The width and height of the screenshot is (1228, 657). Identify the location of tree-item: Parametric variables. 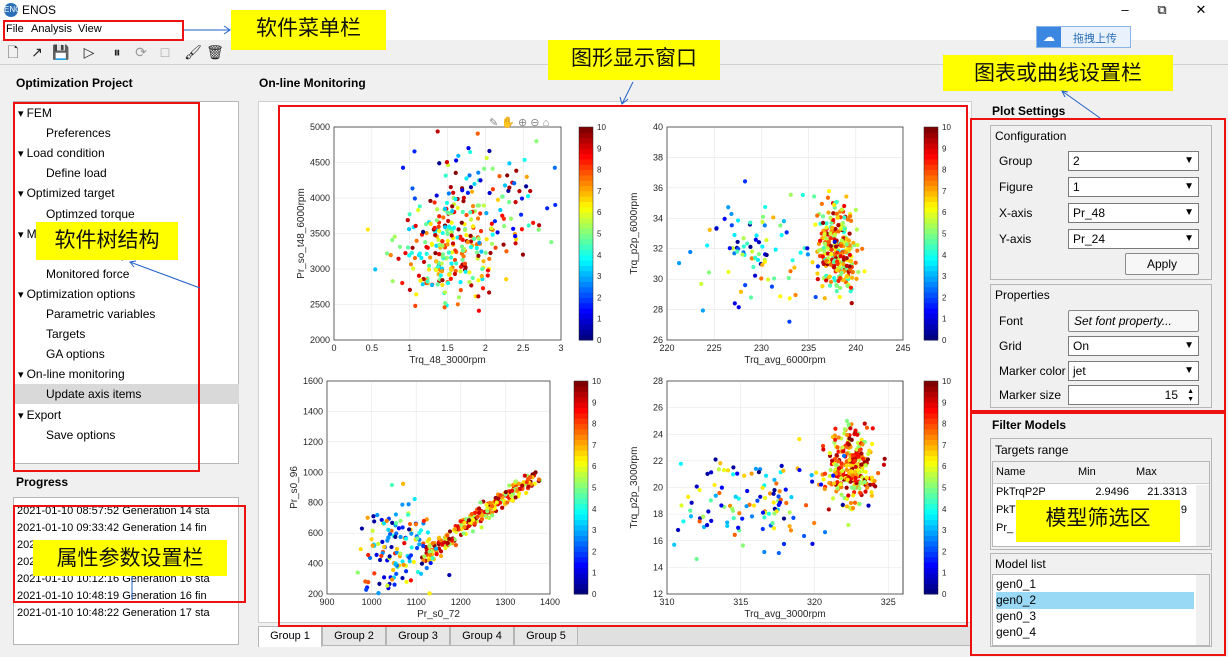
(100, 314).